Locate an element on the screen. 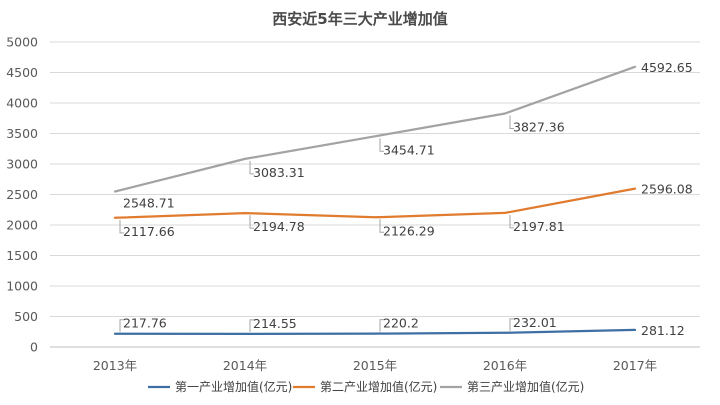 The width and height of the screenshot is (720, 405). data-label: 232.01 is located at coordinates (535, 322).